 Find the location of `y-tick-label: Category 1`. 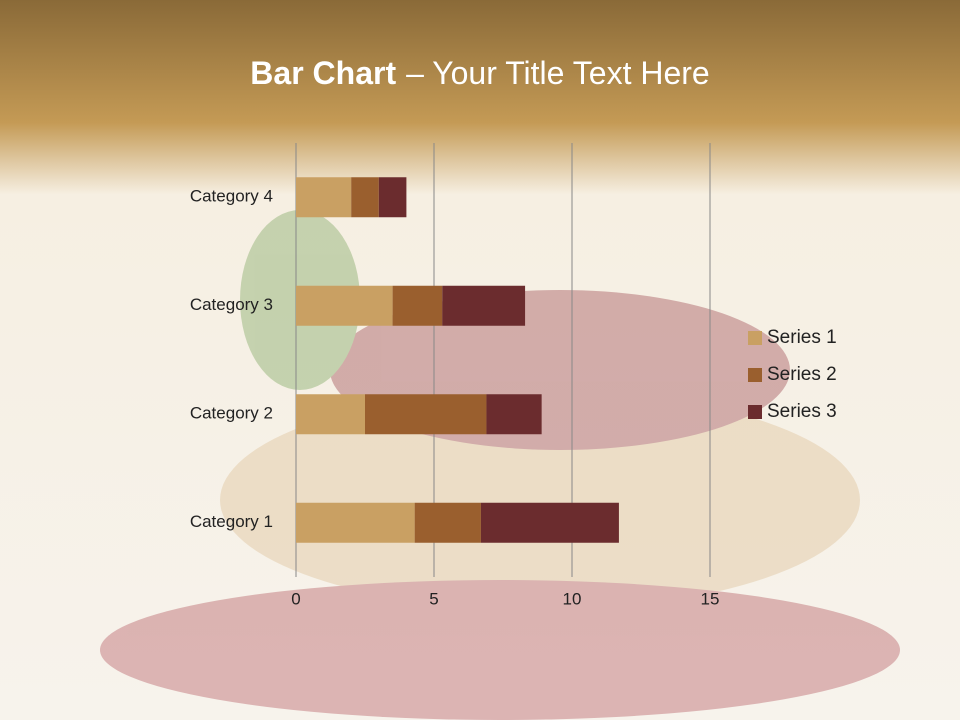

y-tick-label: Category 1 is located at coordinates (231, 521).